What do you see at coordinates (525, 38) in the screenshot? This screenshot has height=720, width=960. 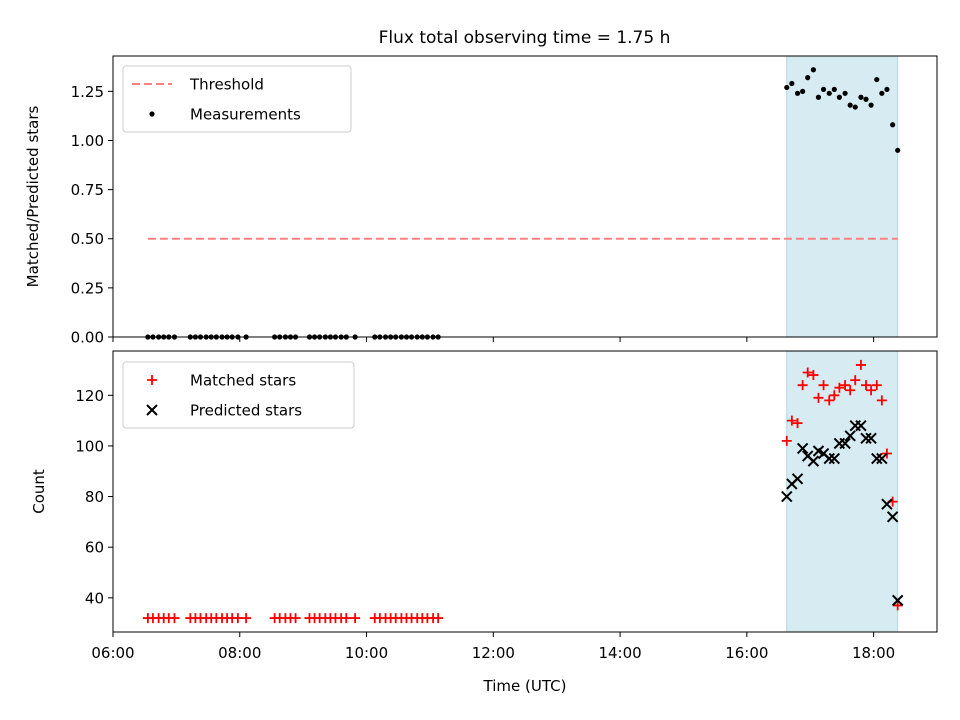 I see `chart-title: Flux total observing time = 1.75 h` at bounding box center [525, 38].